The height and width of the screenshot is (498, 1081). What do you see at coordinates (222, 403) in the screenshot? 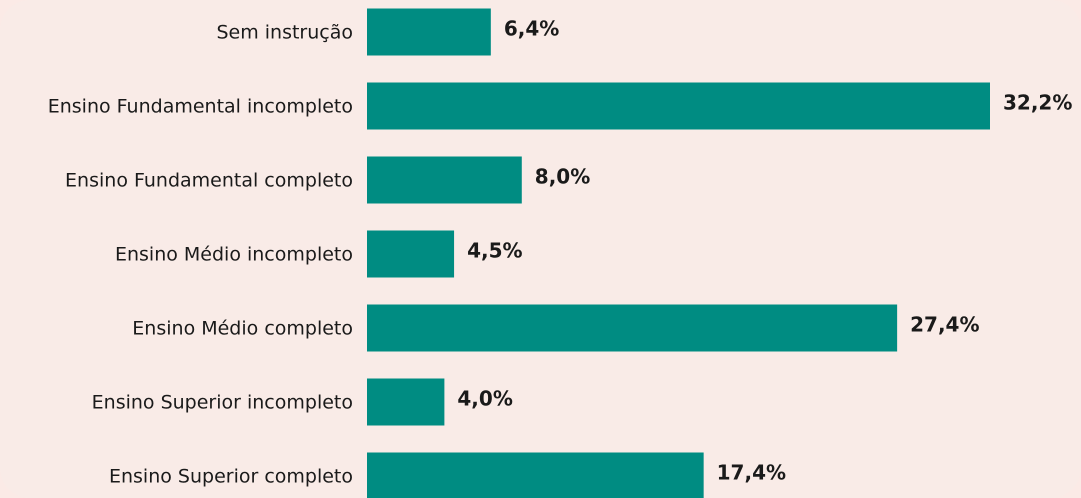
I see `category-label: Ensino Superior incompleto` at bounding box center [222, 403].